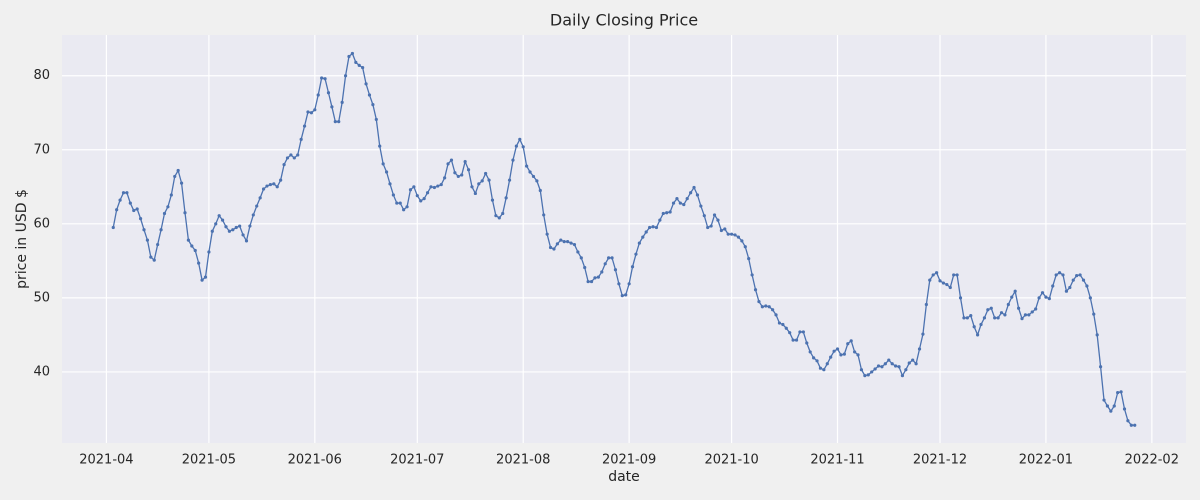 Image resolution: width=1200 pixels, height=500 pixels. I want to click on y-tick-label: 70, so click(41, 149).